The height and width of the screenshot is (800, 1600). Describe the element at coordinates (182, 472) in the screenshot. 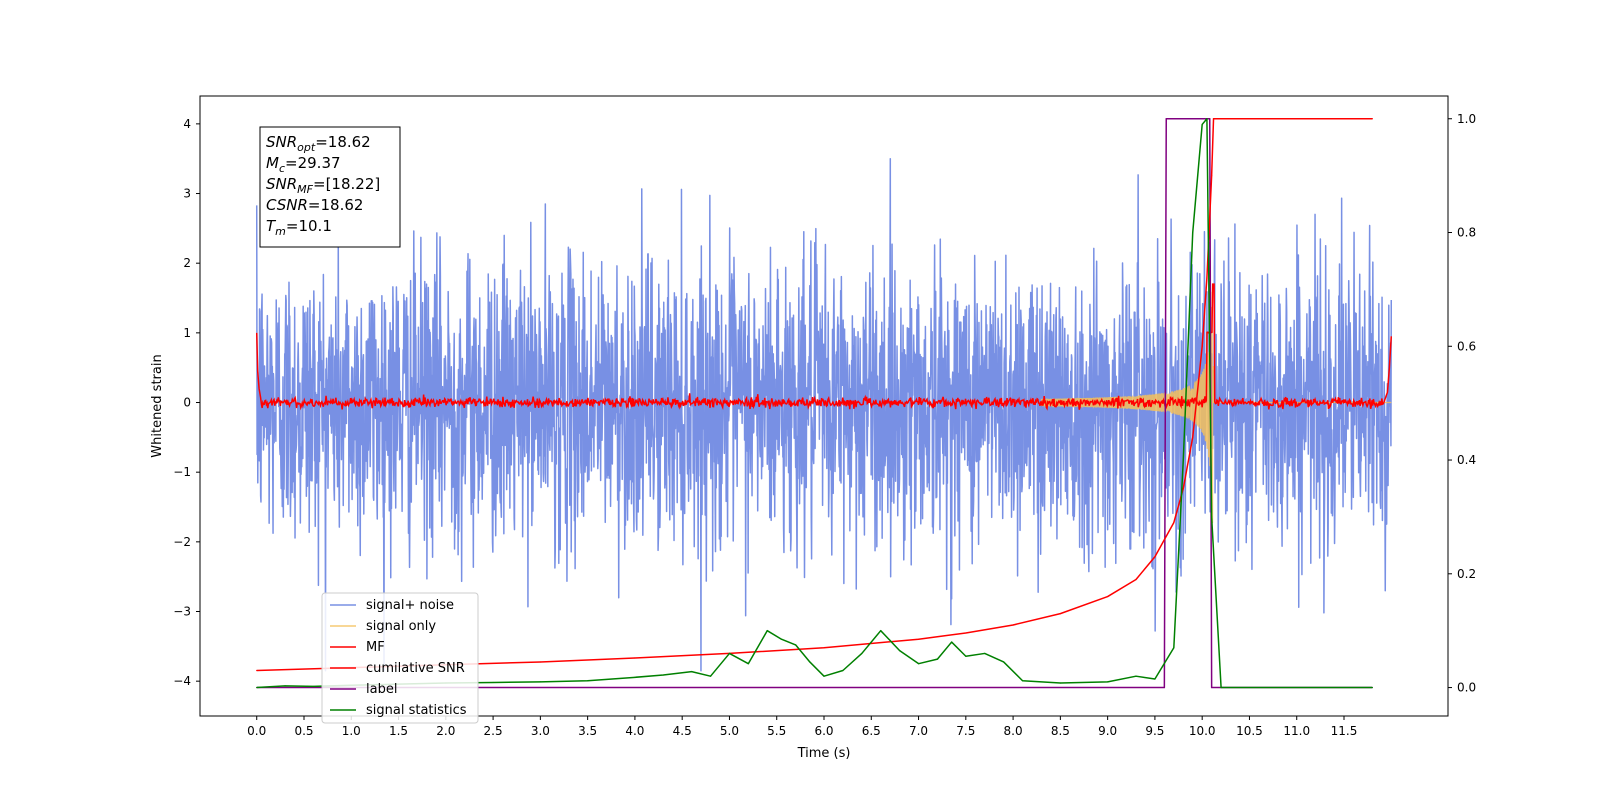

I see `y-tick-label: −1` at that location.